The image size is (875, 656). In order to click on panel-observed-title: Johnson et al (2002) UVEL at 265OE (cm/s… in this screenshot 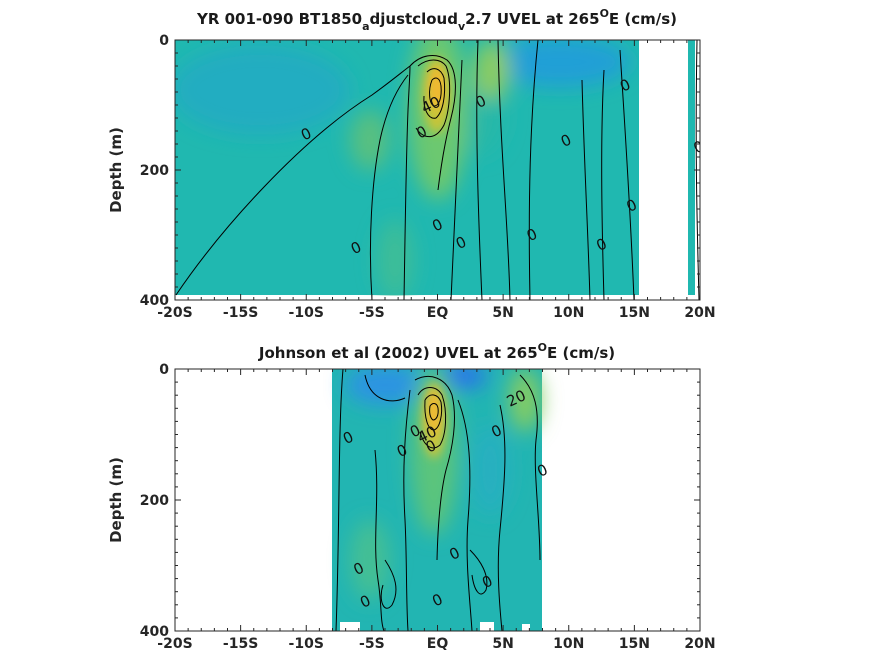, I will do `click(436, 351)`.